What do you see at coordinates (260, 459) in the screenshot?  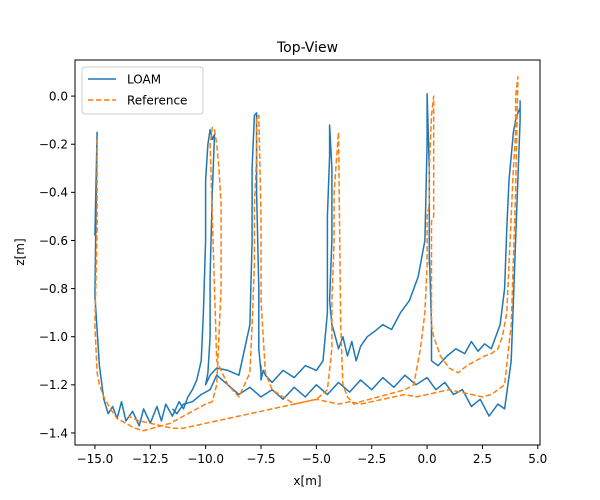 I see `x-tick-label: −7.5` at bounding box center [260, 459].